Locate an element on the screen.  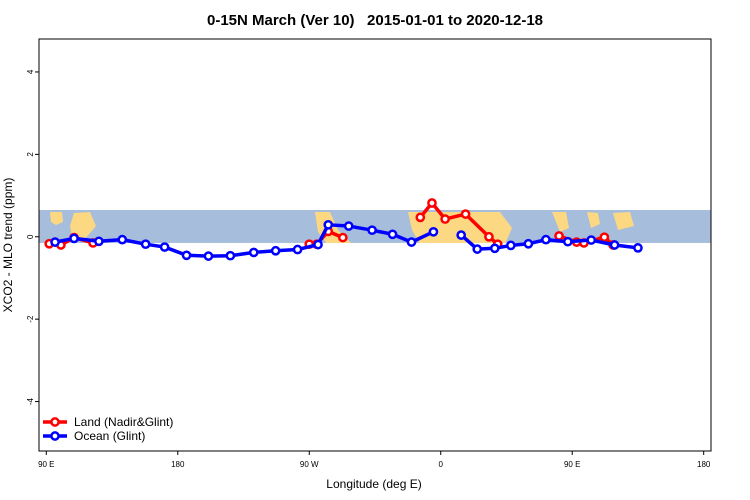
y-tick-label: -4 is located at coordinates (30, 401).